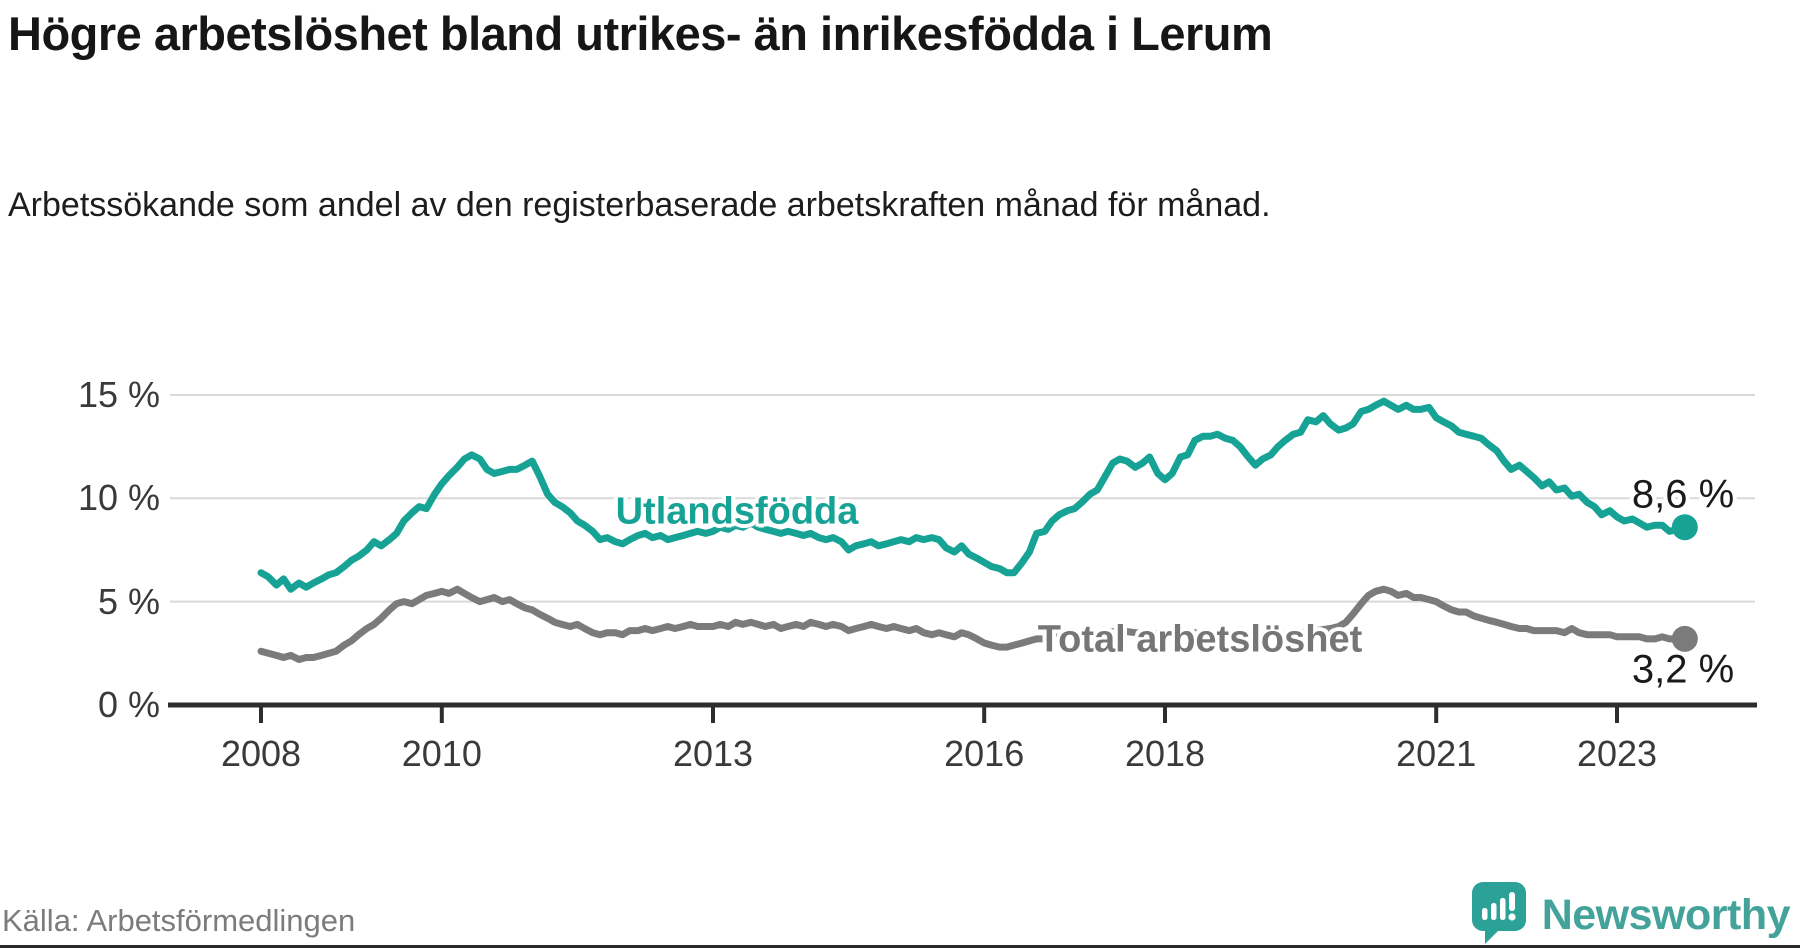  I want to click on newsworthy-logo: Newsworthy, so click(1631, 915).